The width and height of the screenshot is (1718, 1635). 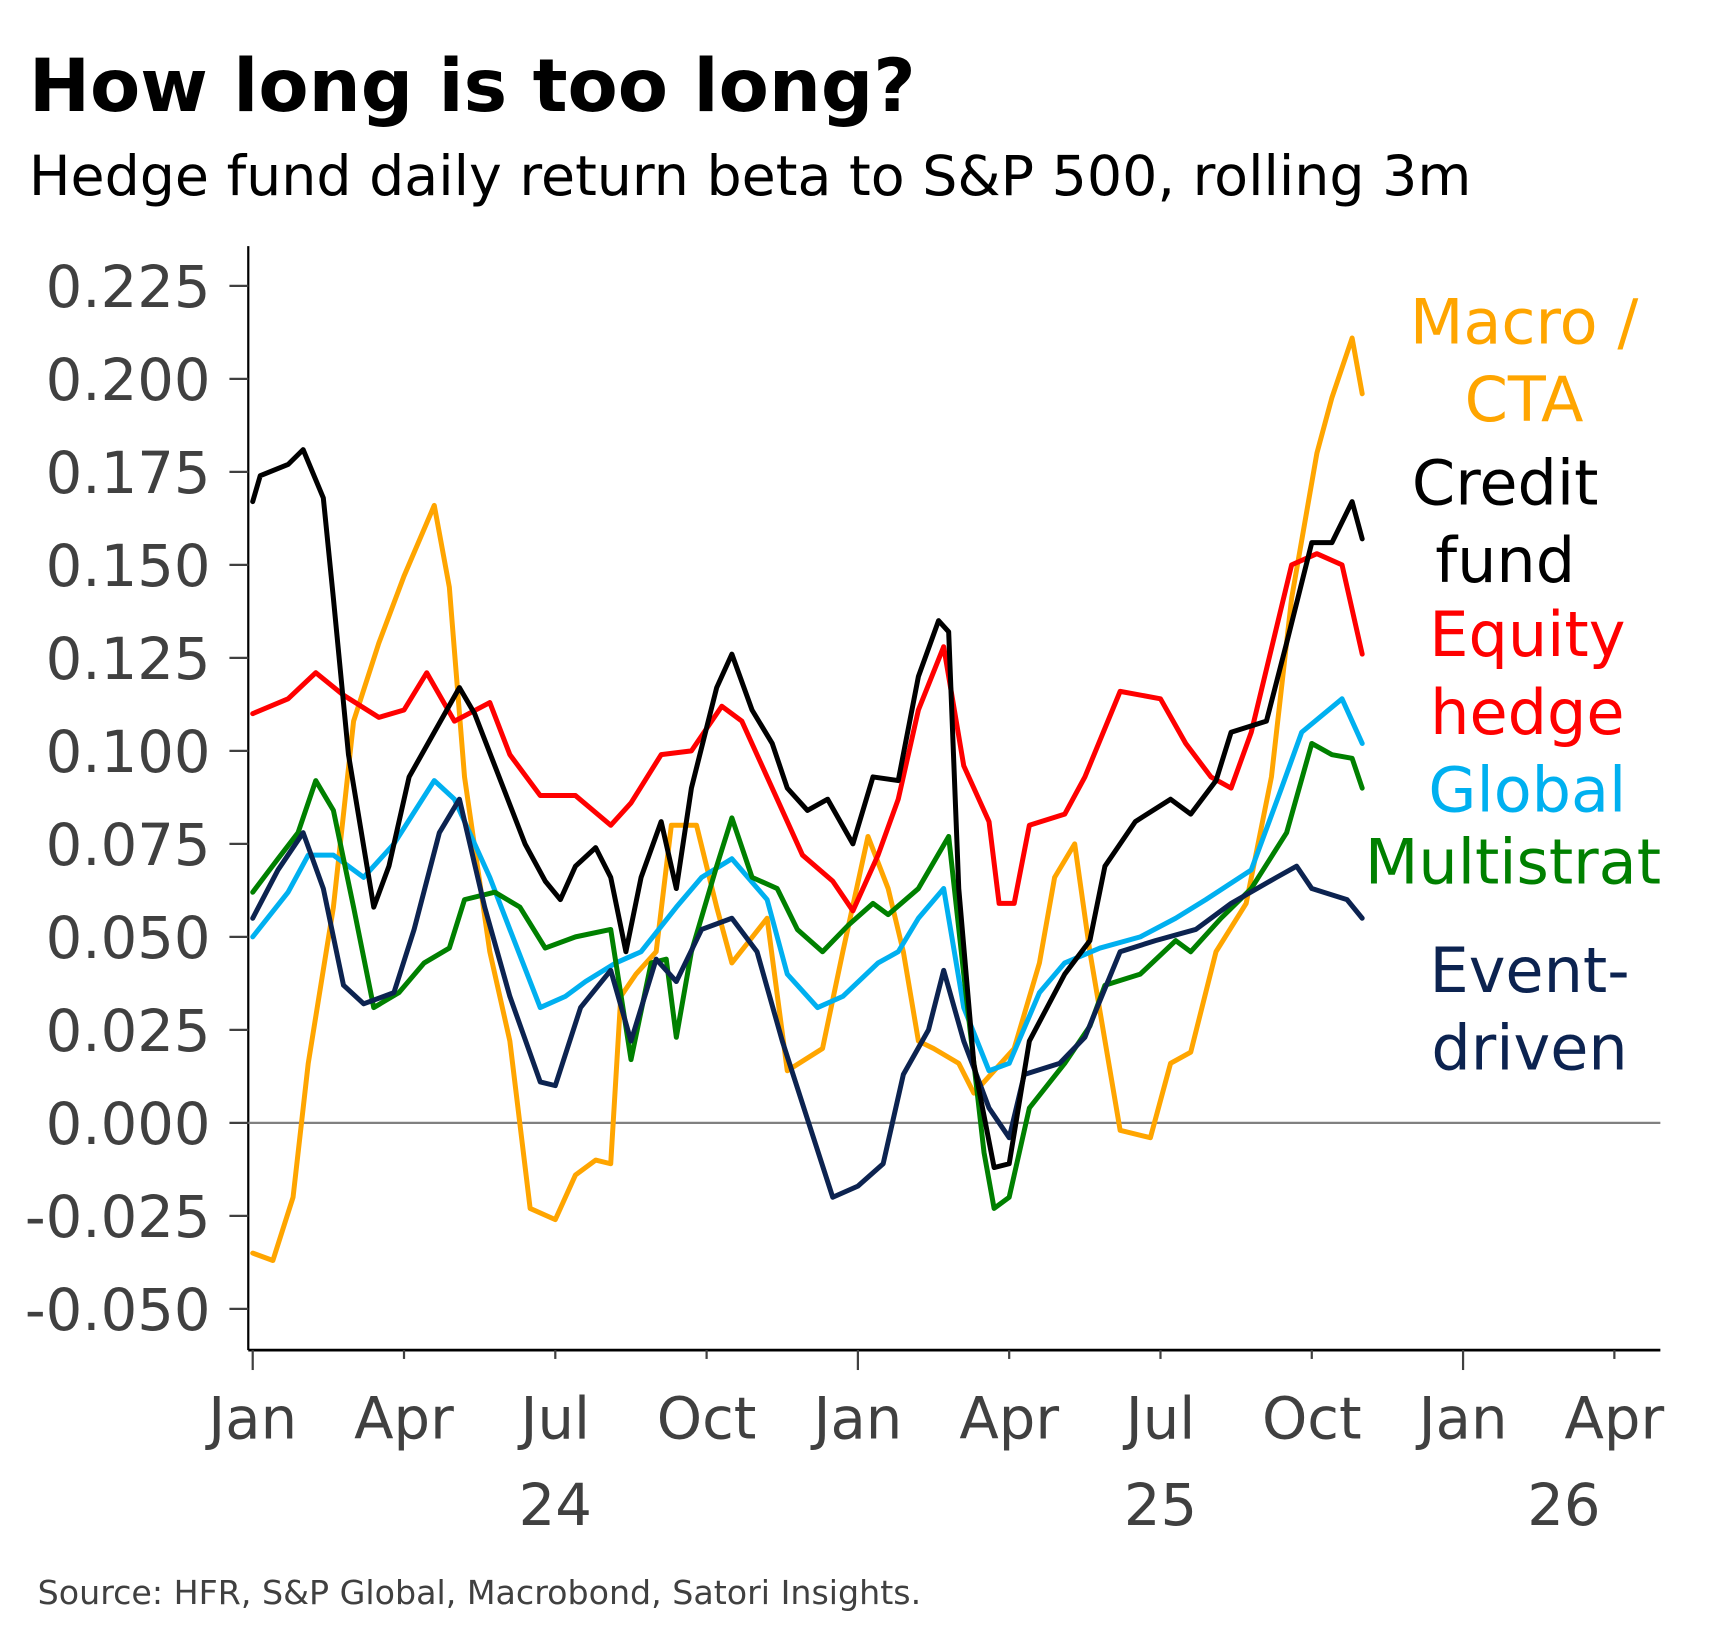 I want to click on y-tick-label: 0.075, so click(x=128, y=845).